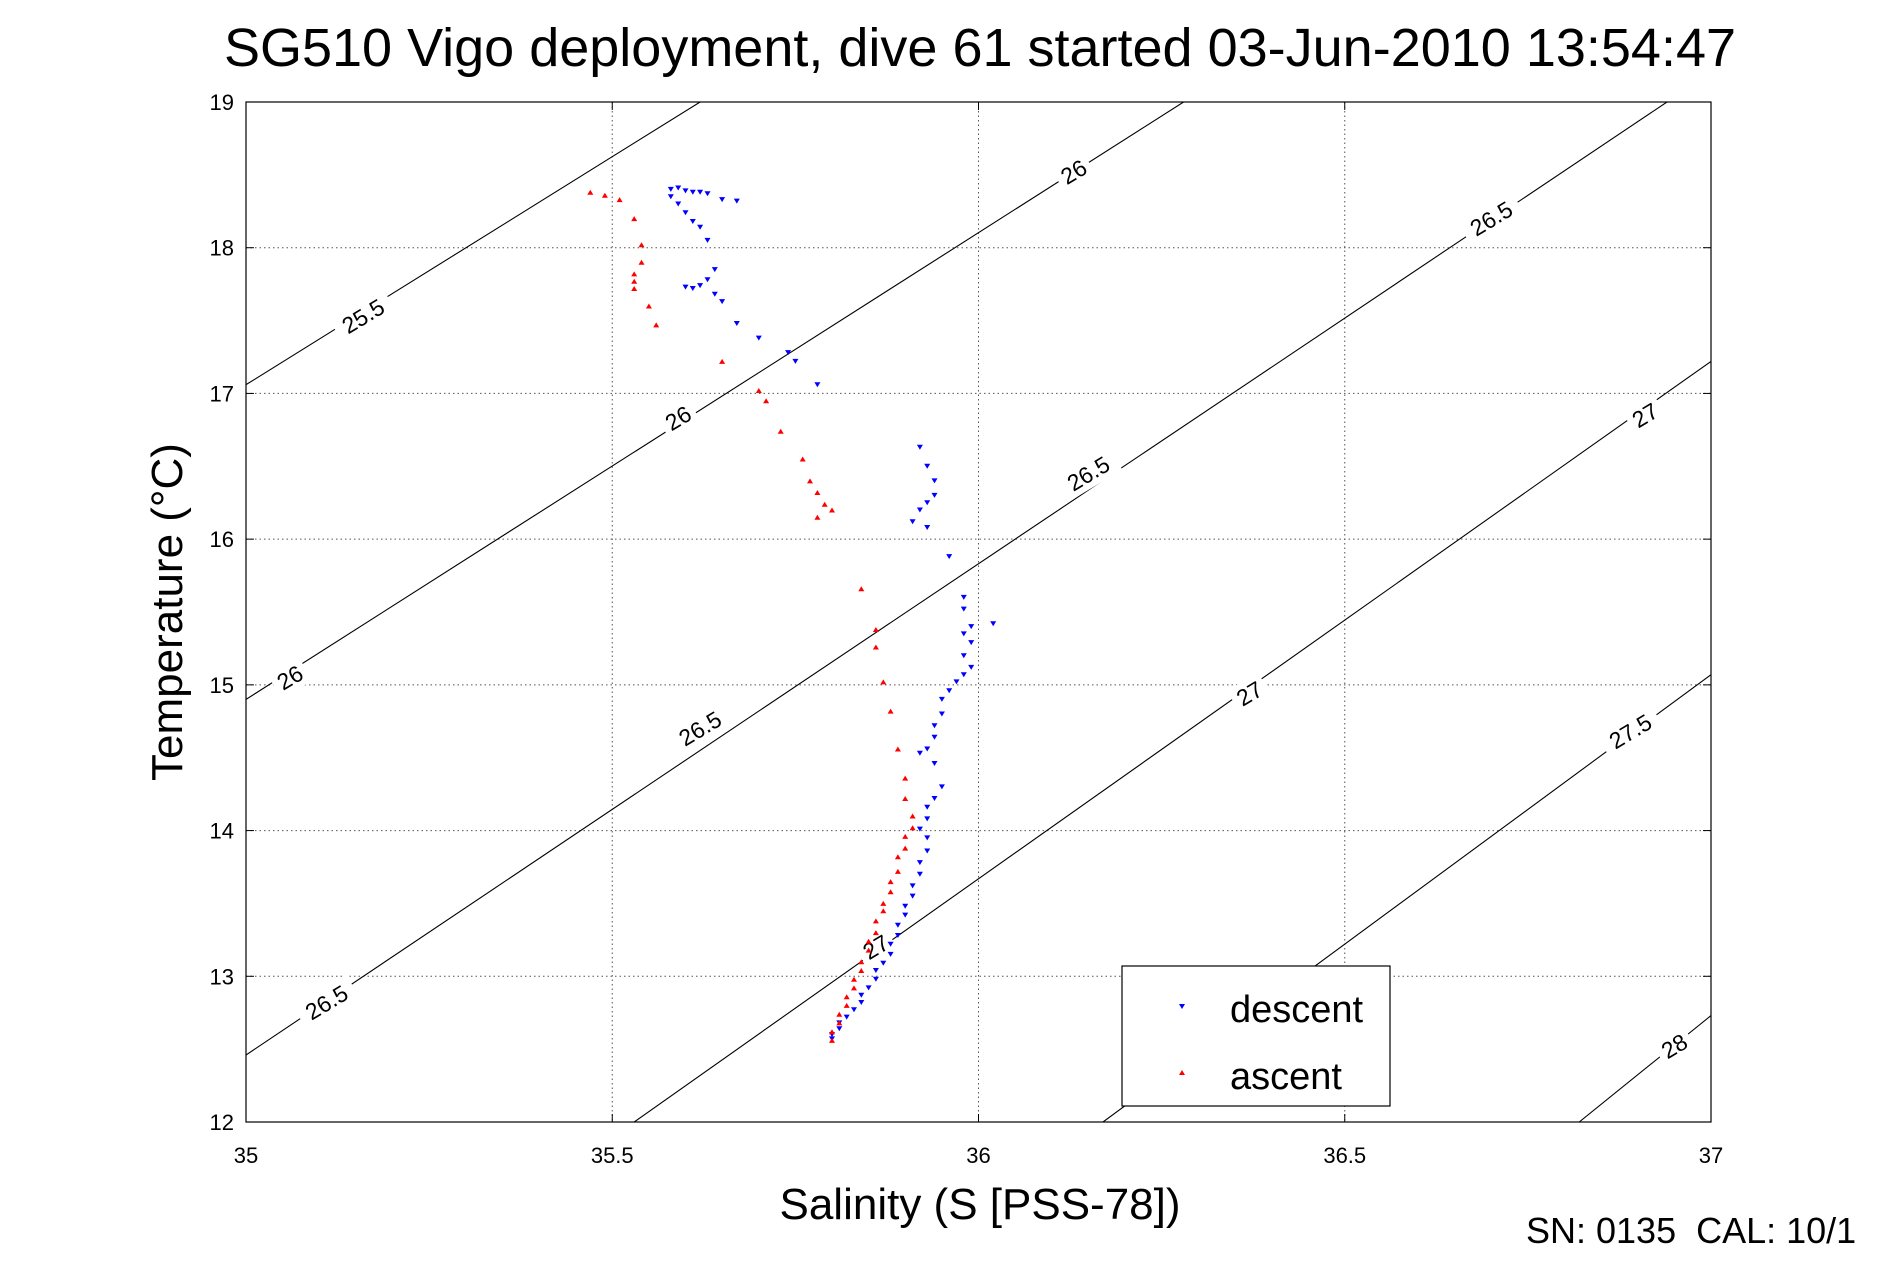  Describe the element at coordinates (1691, 1230) in the screenshot. I see `serial-calibration-footer: SN: 0135 CAL: 10/1` at that location.